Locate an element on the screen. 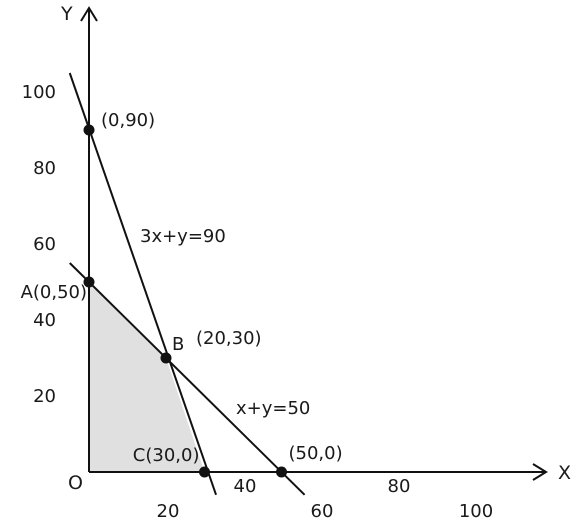 The height and width of the screenshot is (525, 578). x-axis-arrow is located at coordinates (540, 472).